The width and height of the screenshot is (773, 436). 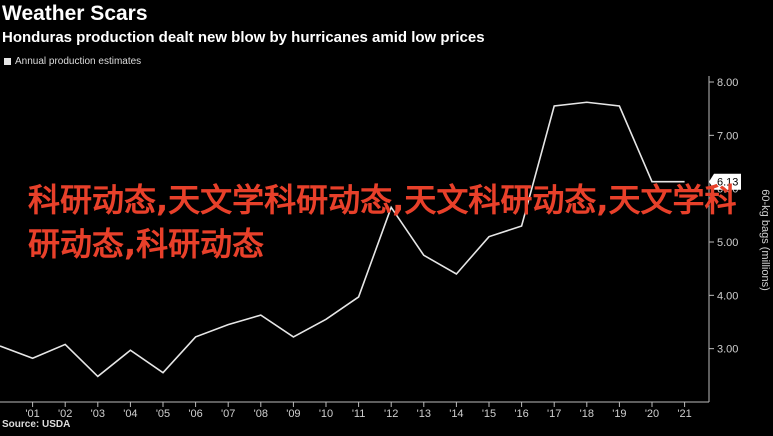 What do you see at coordinates (727, 350) in the screenshot?
I see `y-tick-label: 3.00` at bounding box center [727, 350].